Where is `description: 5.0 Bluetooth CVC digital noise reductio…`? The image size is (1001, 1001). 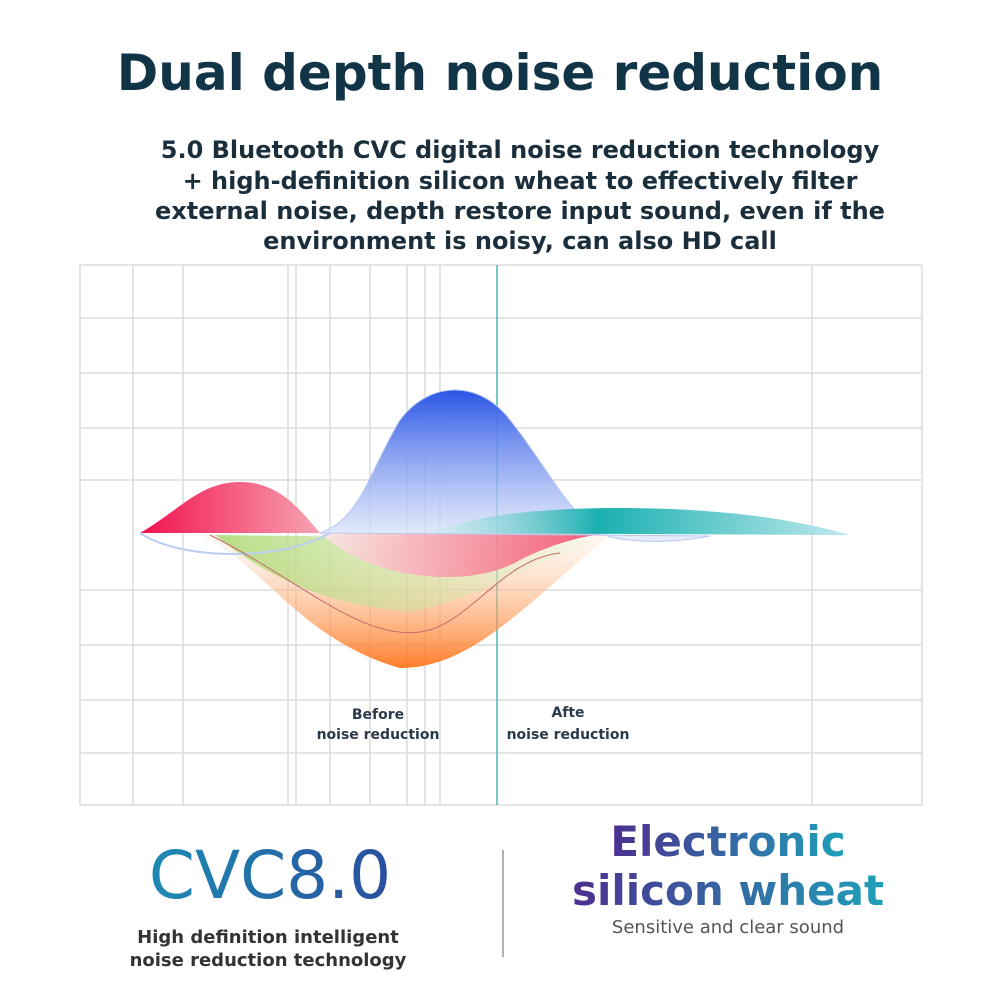 description: 5.0 Bluetooth CVC digital noise reductio… is located at coordinates (520, 150).